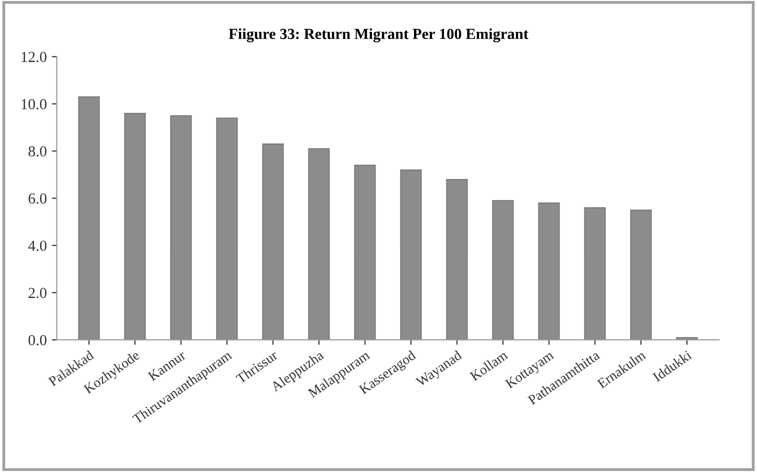 Image resolution: width=757 pixels, height=472 pixels. Describe the element at coordinates (34, 57) in the screenshot. I see `y-tick-label: 12.0` at that location.